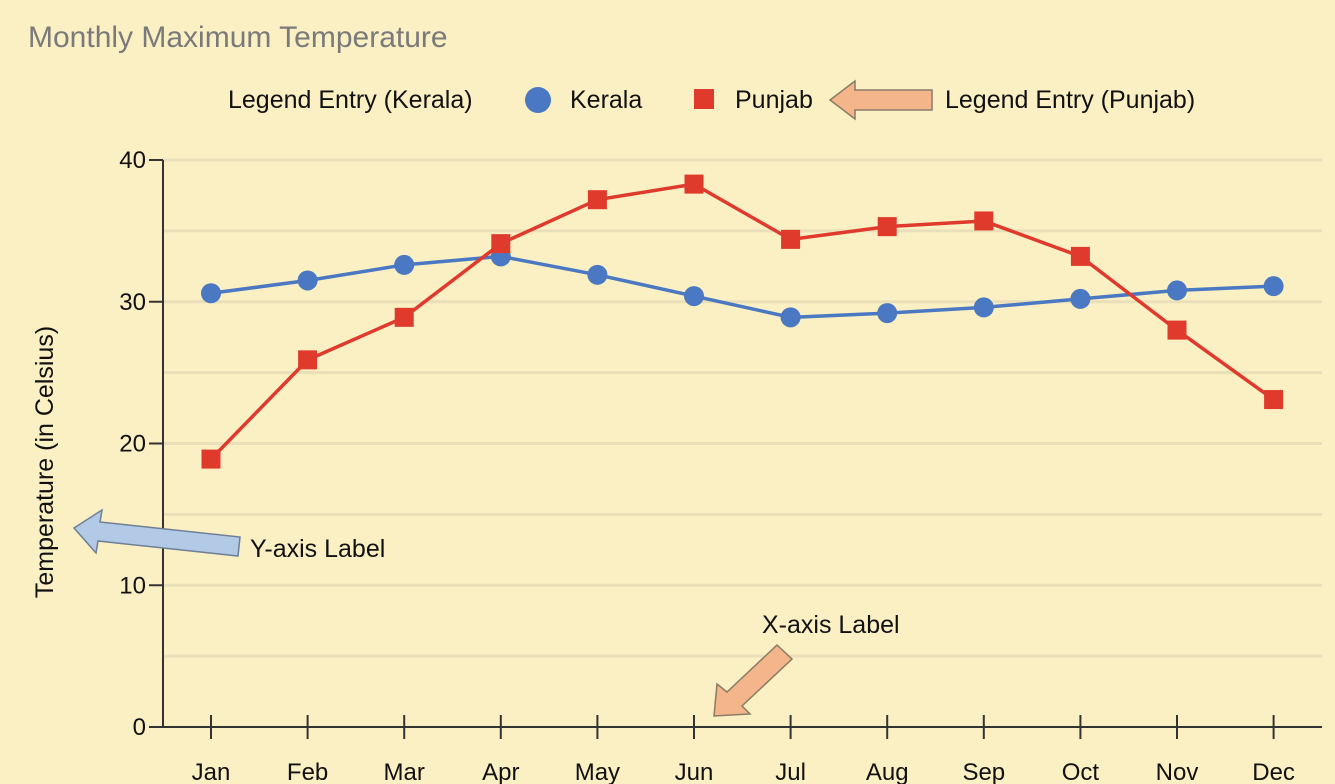 Image resolution: width=1335 pixels, height=784 pixels. Describe the element at coordinates (1070, 100) in the screenshot. I see `legend-annotation-punjab: Legend Entry (Punjab)` at that location.